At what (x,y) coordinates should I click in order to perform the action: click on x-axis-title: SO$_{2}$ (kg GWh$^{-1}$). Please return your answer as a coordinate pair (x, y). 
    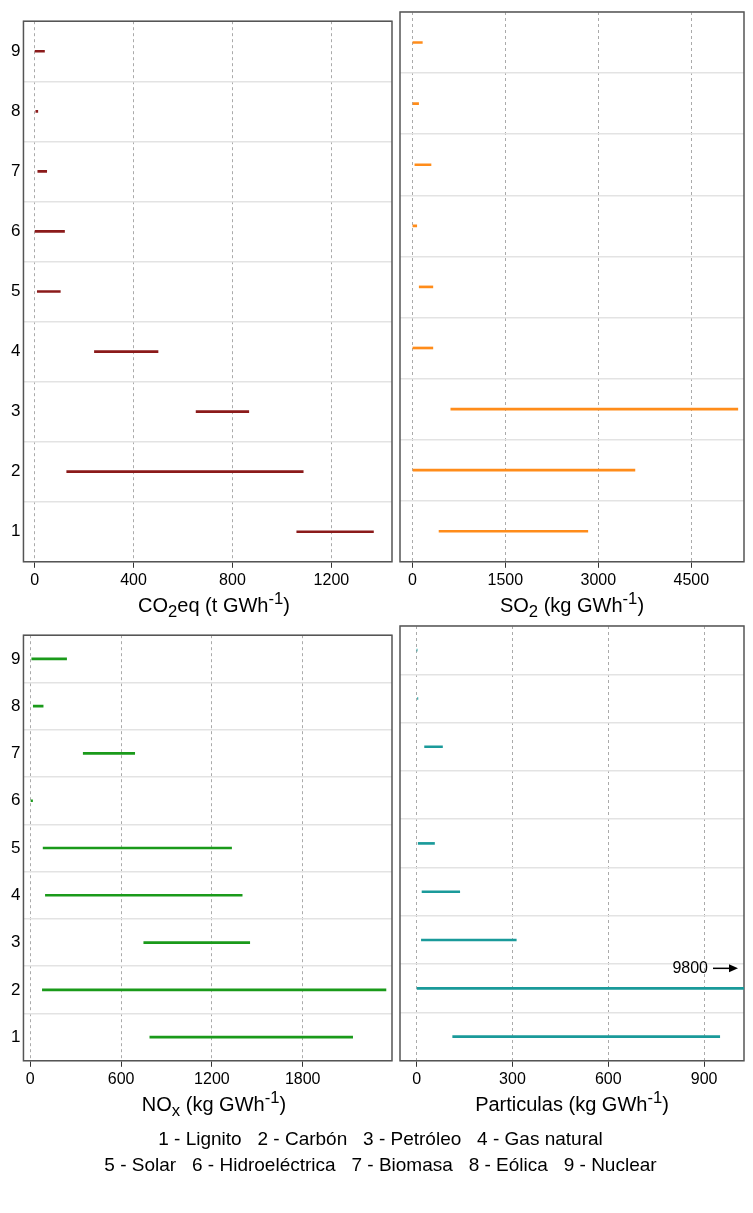
    Looking at the image, I should click on (572, 605).